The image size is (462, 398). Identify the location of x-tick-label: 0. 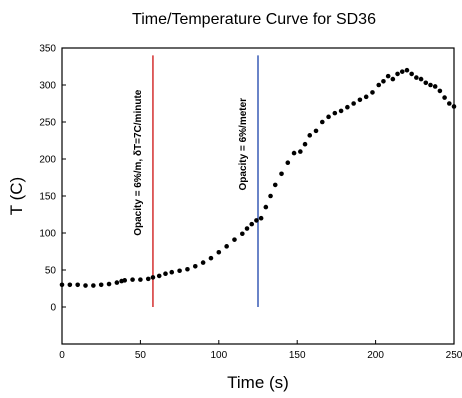
(62, 355).